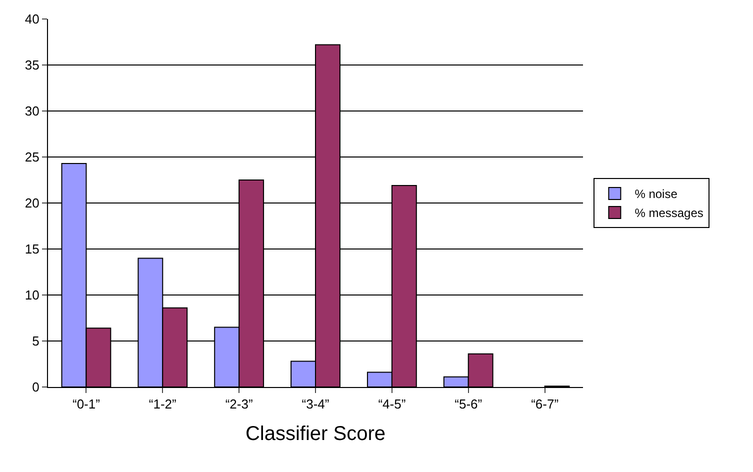 The image size is (753, 472). I want to click on x-tick-label: “1-2”, so click(162, 404).